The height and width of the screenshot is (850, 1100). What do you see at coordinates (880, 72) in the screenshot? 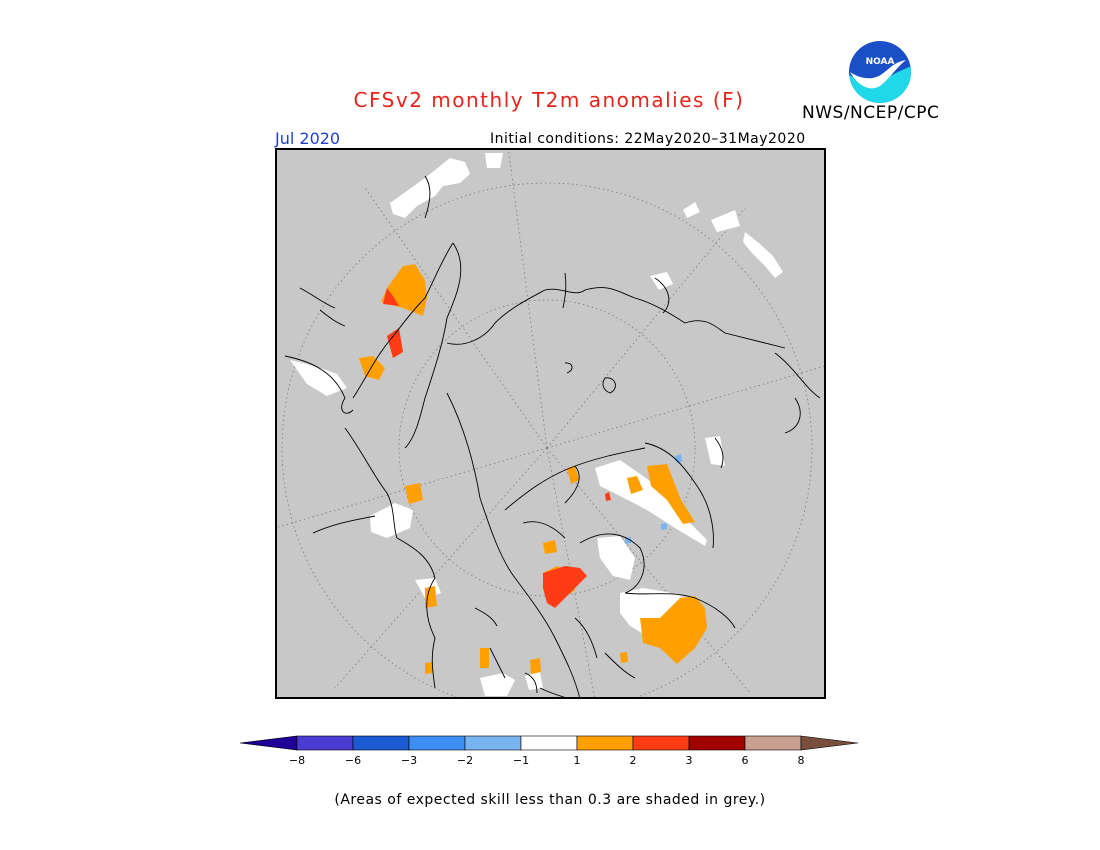
I see `noaa-logo: NOAA` at bounding box center [880, 72].